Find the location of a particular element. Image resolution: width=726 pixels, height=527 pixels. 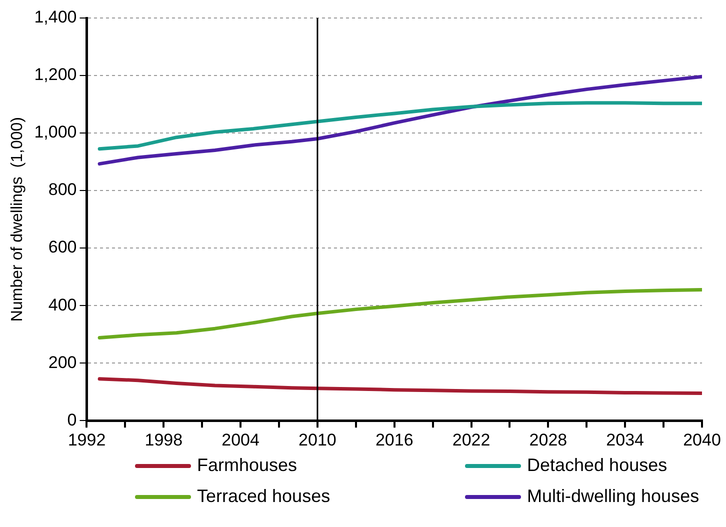

y-tick-label: 1,400 is located at coordinates (55, 17).